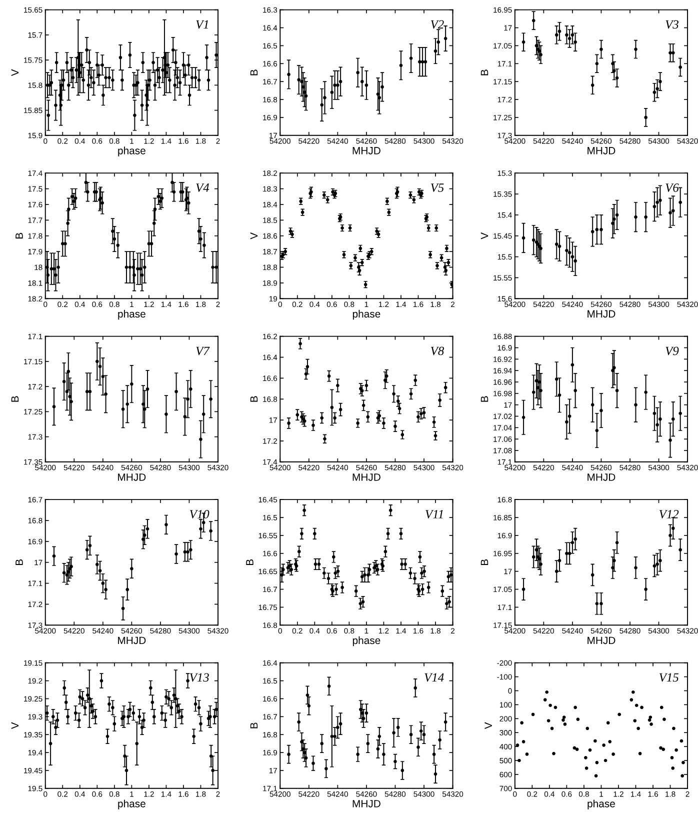  Describe the element at coordinates (203, 188) in the screenshot. I see `text: V4` at that location.